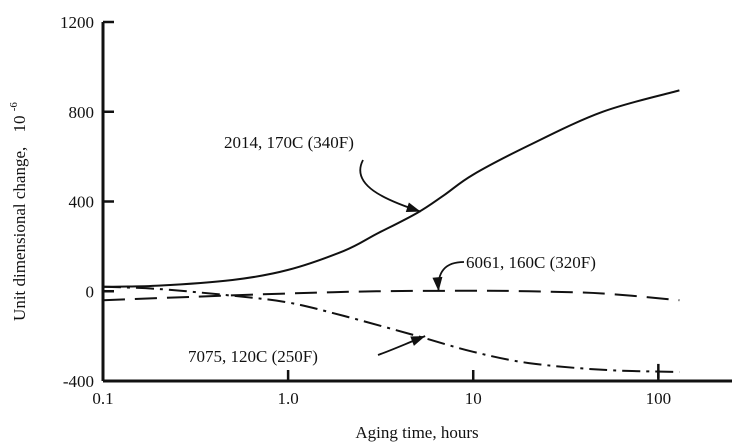  What do you see at coordinates (82, 202) in the screenshot?
I see `y-tick-label: 400` at bounding box center [82, 202].